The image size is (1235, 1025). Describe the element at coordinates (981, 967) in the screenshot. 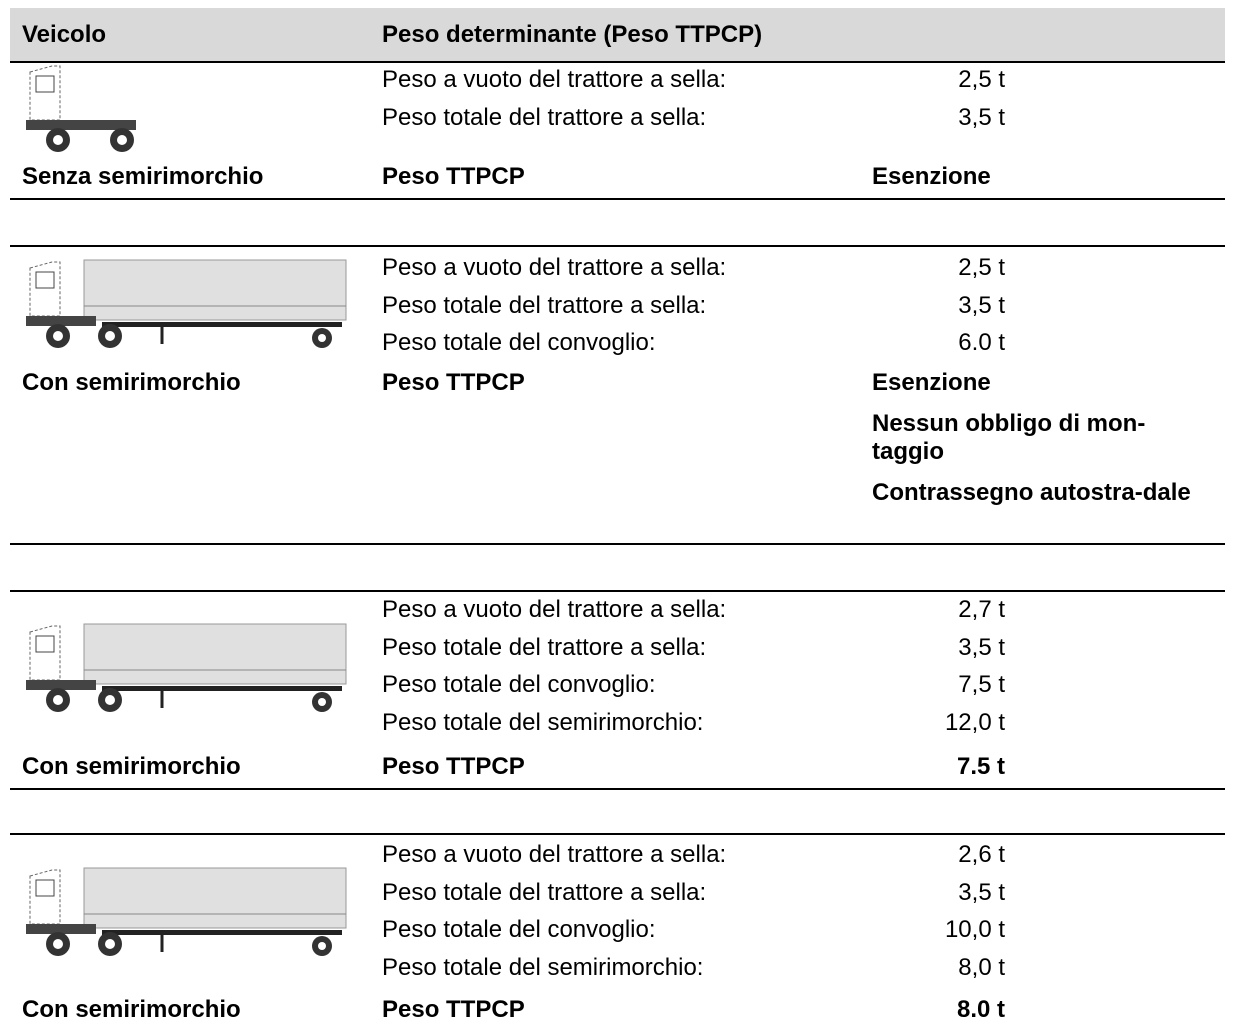

I see `row-value: 8,0 t` at that location.